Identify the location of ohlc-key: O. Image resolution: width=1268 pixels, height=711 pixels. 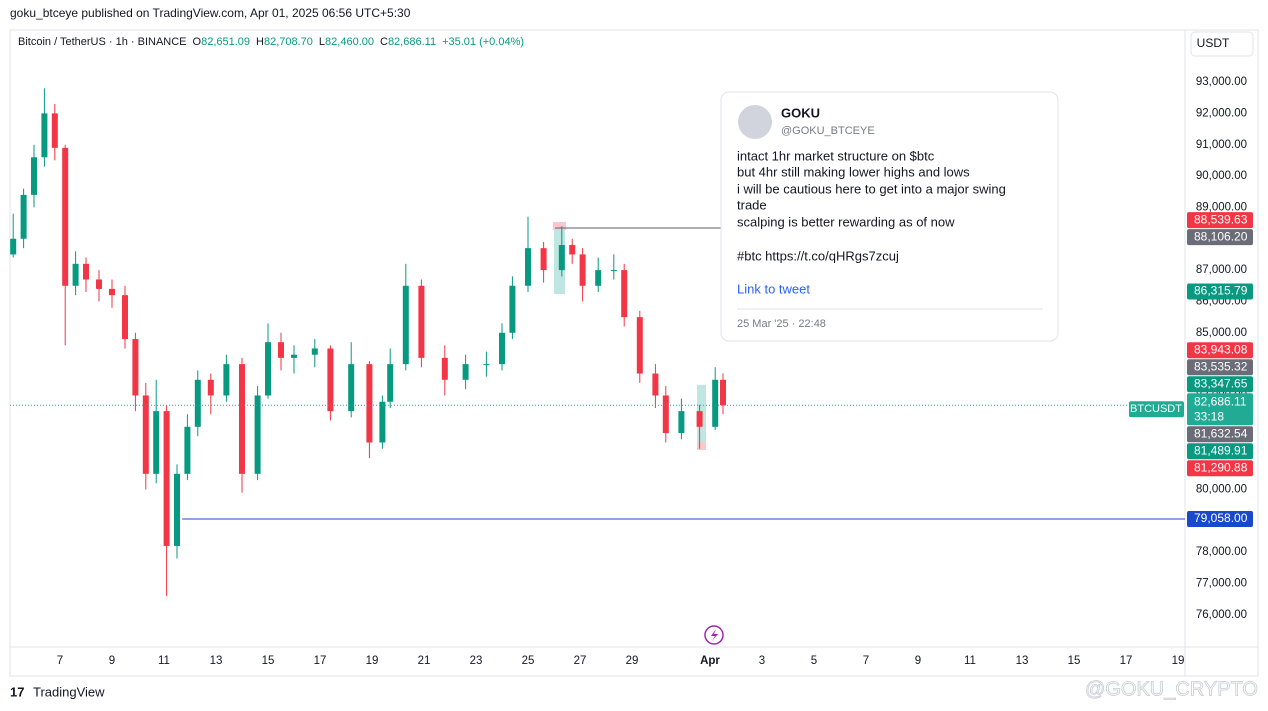
(197, 42).